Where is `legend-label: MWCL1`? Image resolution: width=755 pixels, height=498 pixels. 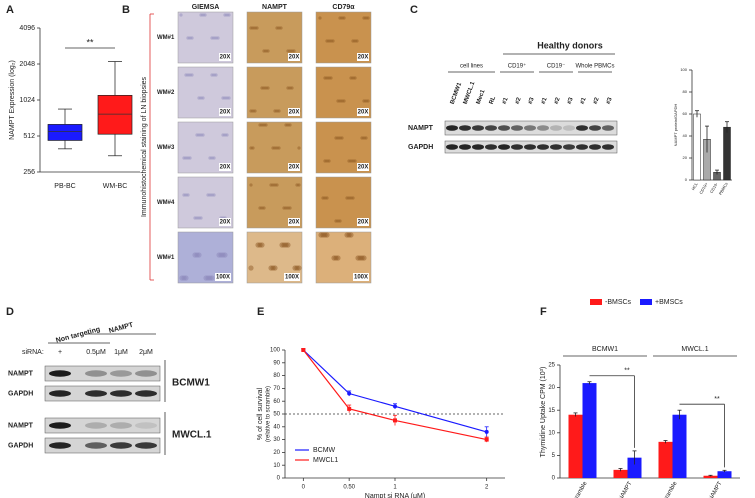 legend-label: MWCL1 is located at coordinates (325, 460).